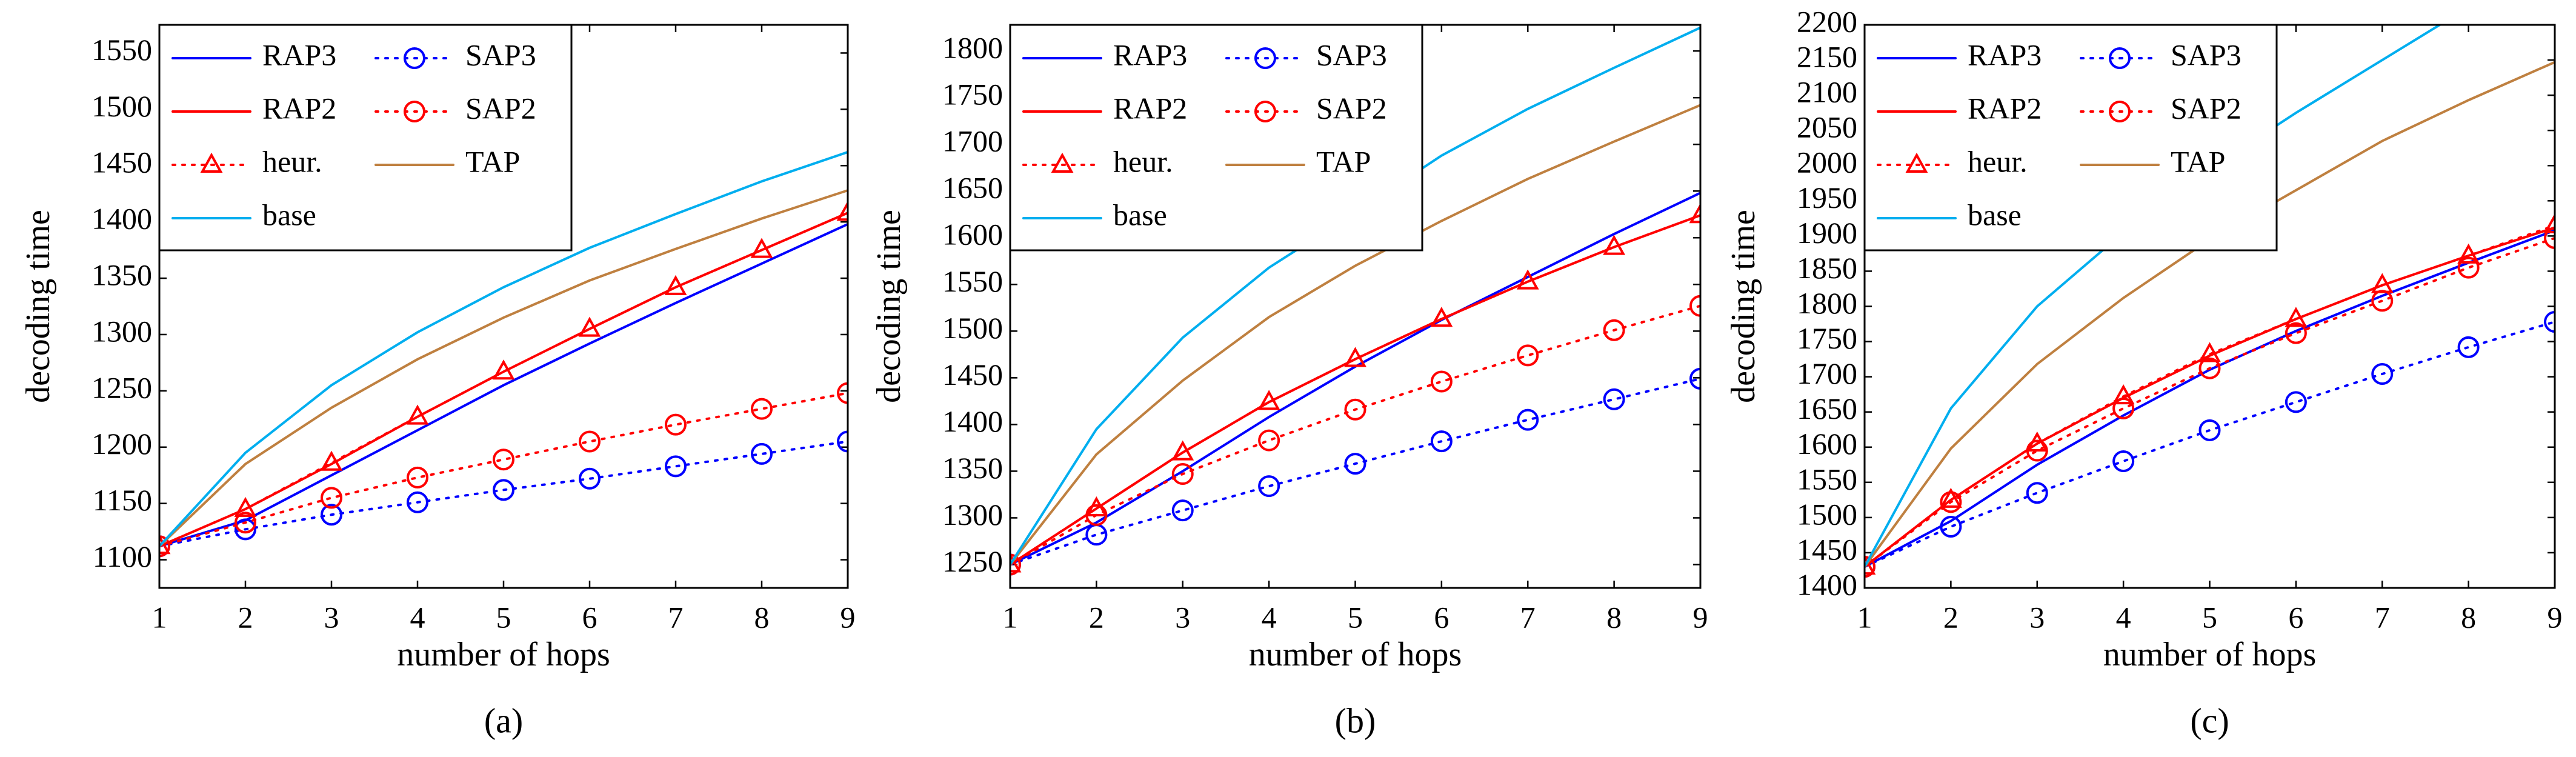 The image size is (2576, 757). Describe the element at coordinates (159, 617) in the screenshot. I see `x-tick-label: 1` at that location.